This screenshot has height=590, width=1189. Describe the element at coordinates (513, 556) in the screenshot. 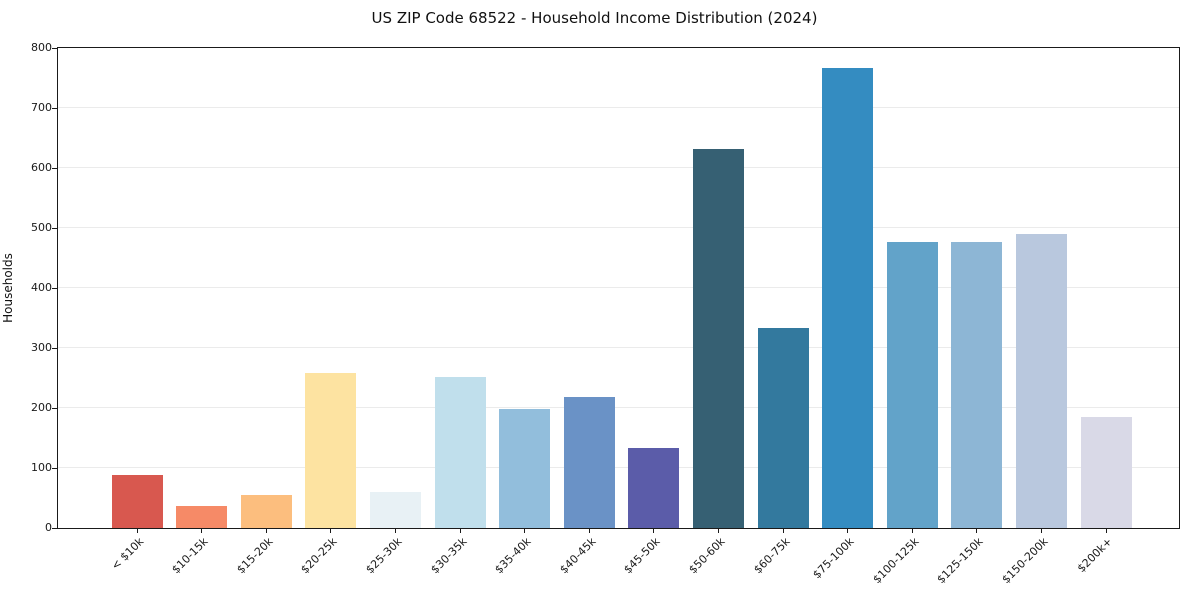

I see `x-tick-label: $35-40k` at that location.